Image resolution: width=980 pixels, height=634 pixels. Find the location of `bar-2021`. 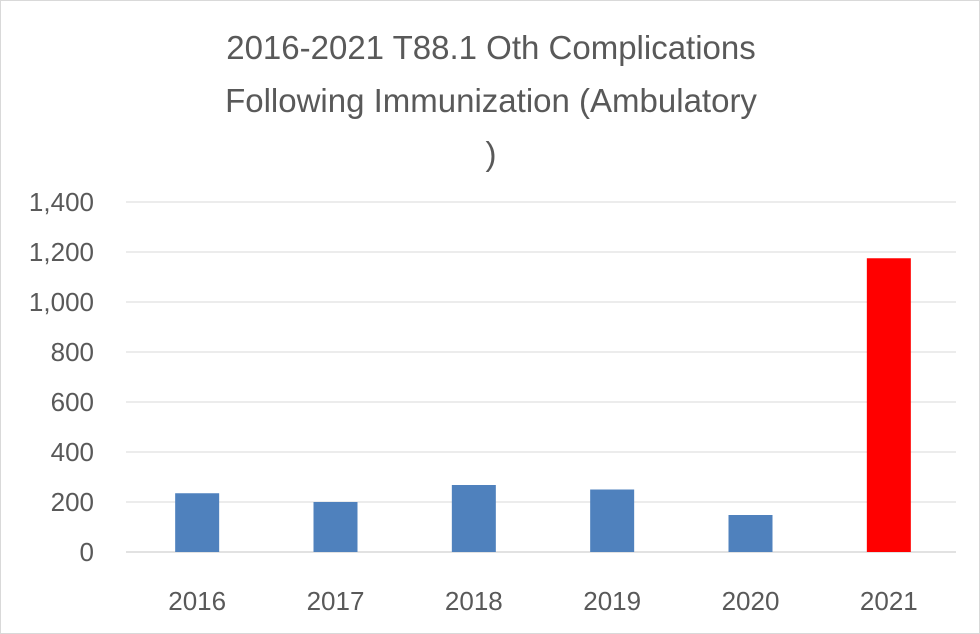

bar-2021 is located at coordinates (888, 405).